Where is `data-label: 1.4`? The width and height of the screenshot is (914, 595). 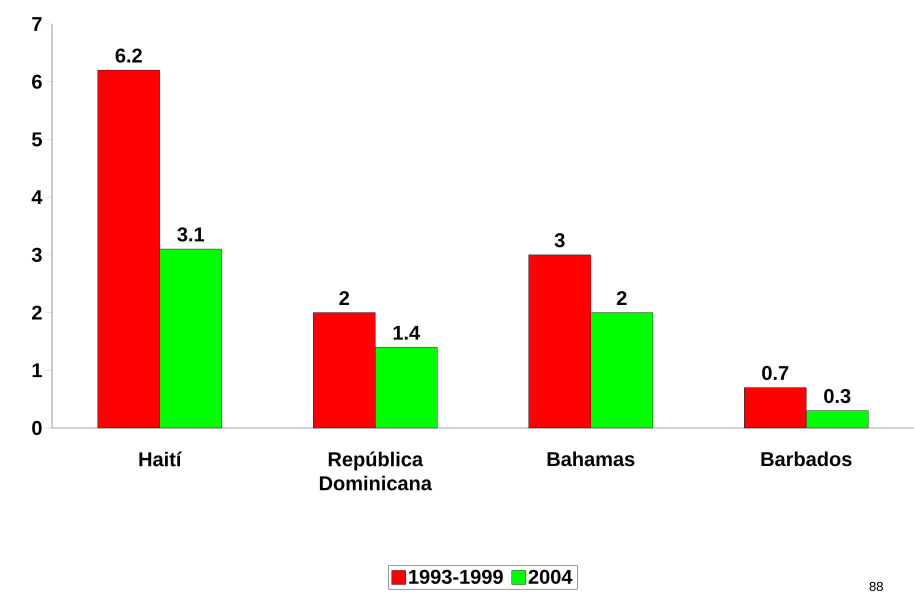 data-label: 1.4 is located at coordinates (407, 333).